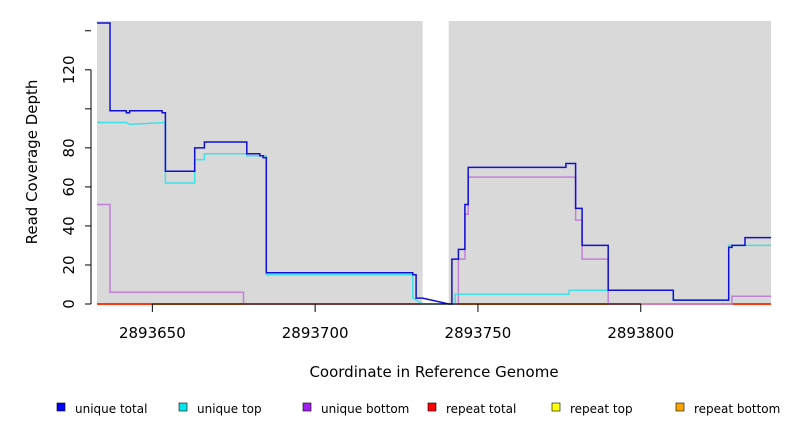 The image size is (792, 432). I want to click on legend-label: unique top, so click(229, 409).